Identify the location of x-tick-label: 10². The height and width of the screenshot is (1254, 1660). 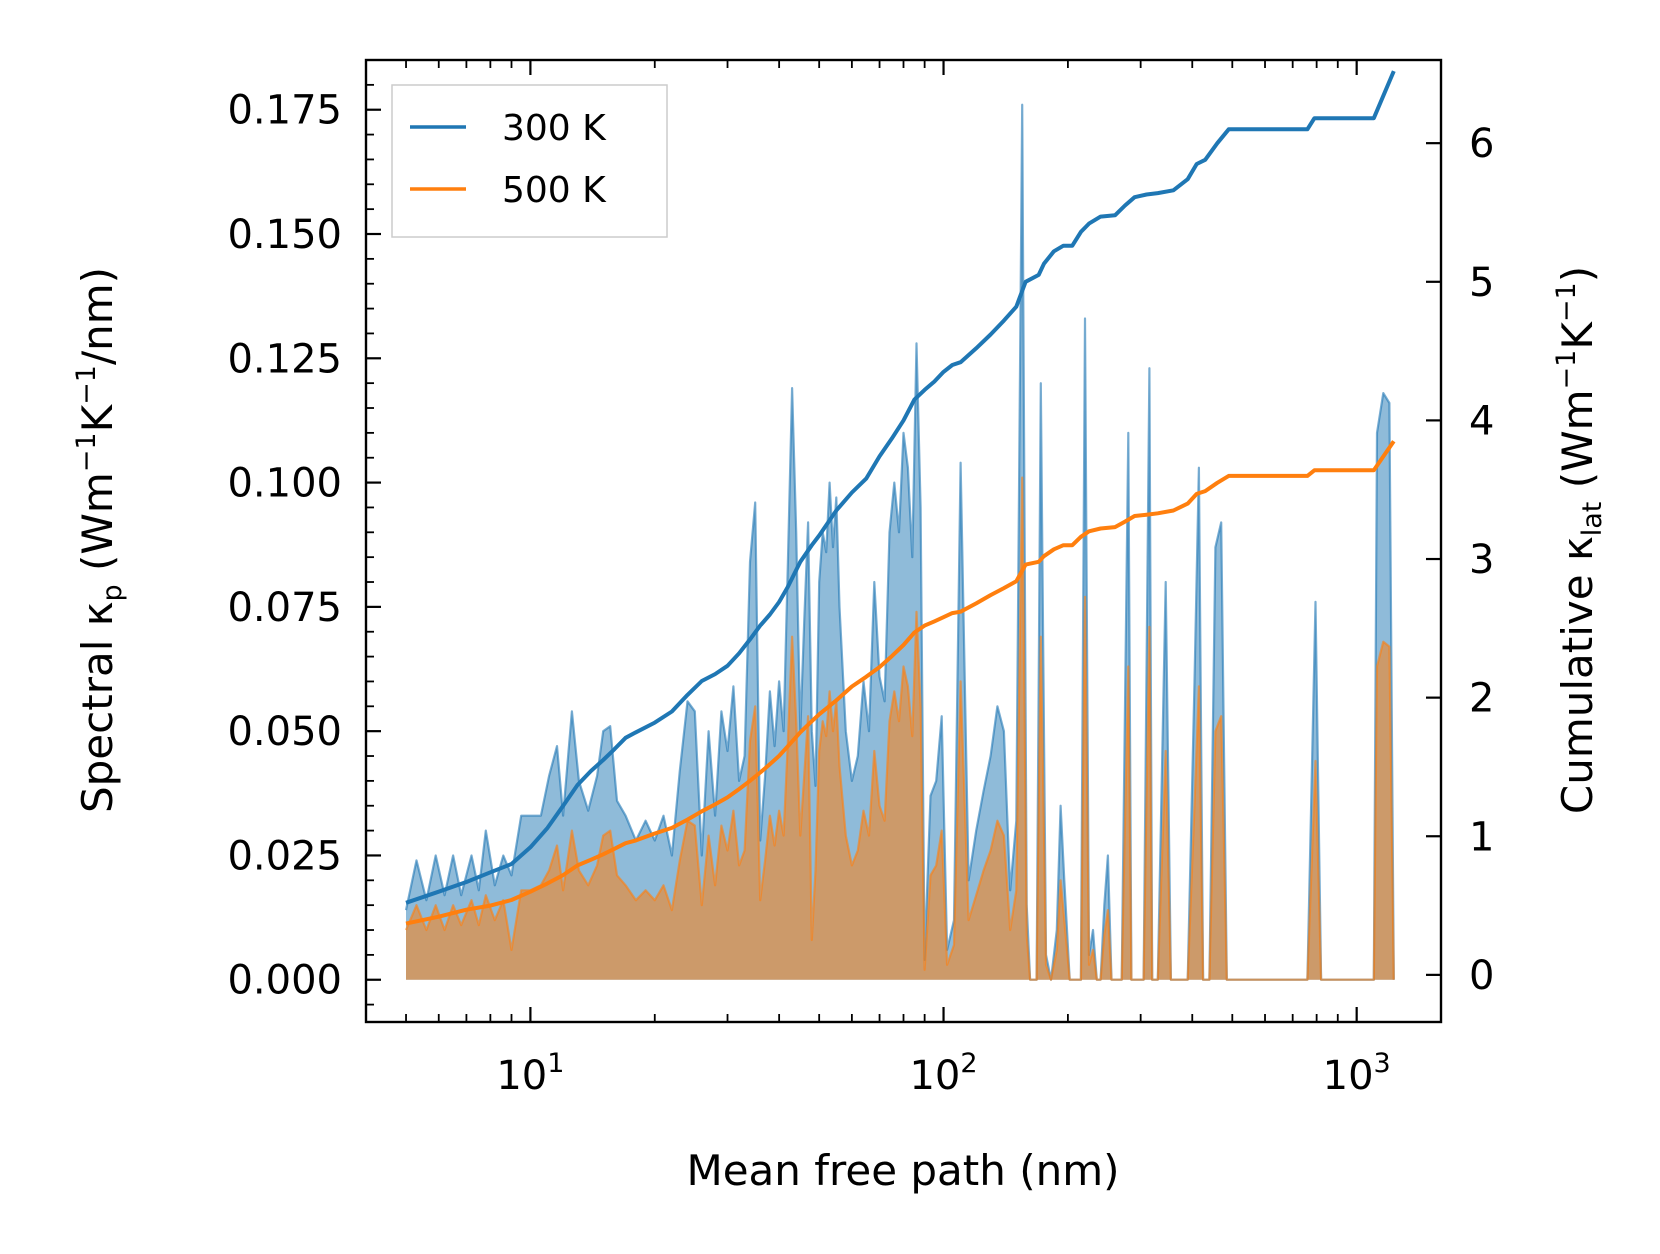
(943, 1073).